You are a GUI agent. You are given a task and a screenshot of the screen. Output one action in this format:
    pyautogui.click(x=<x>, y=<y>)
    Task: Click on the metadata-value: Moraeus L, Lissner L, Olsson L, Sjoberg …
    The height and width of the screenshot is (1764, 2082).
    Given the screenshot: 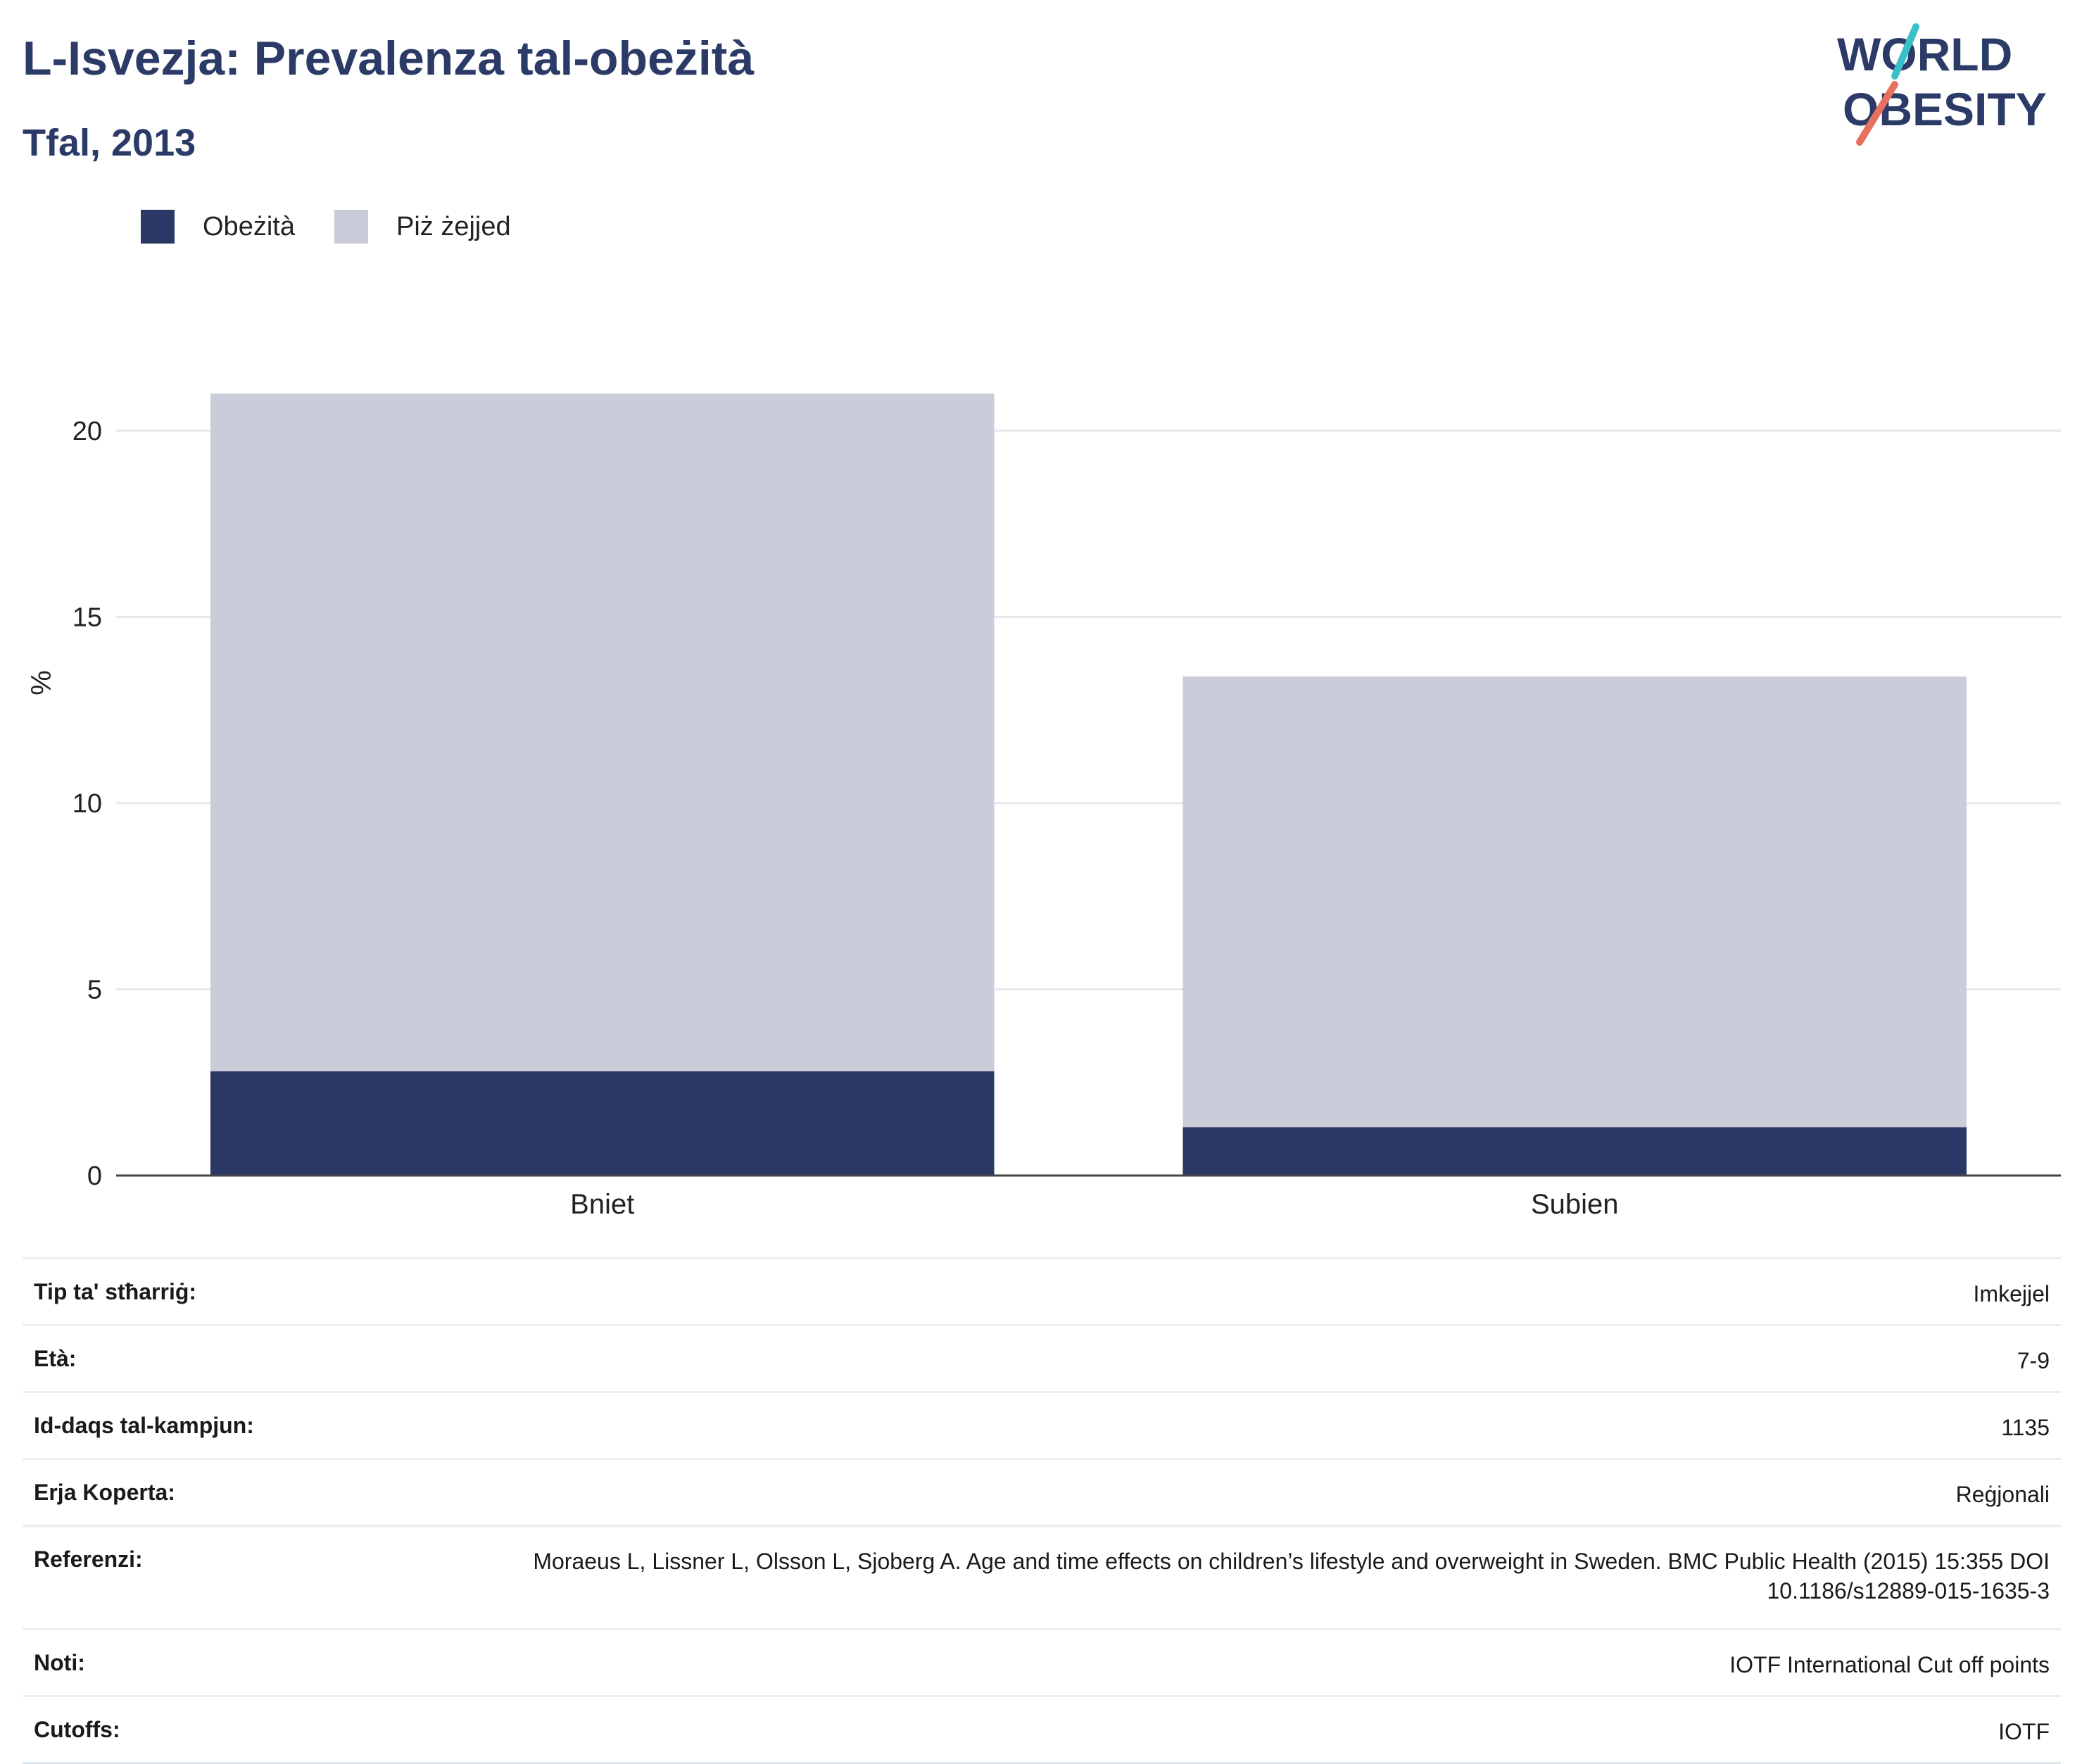 What is the action you would take?
    pyautogui.click(x=1291, y=1576)
    